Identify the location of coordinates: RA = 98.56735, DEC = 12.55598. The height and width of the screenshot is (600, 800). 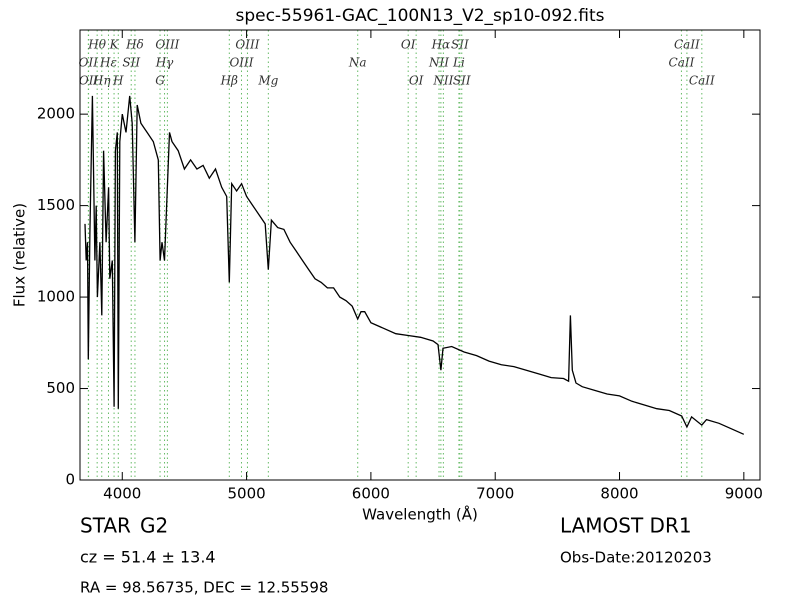
(204, 588).